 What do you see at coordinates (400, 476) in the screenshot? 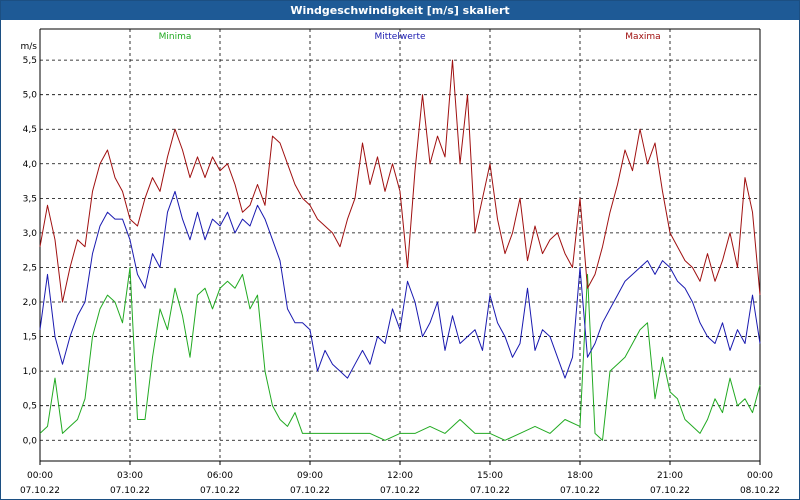
I see `x-tick-time: 12:00` at bounding box center [400, 476].